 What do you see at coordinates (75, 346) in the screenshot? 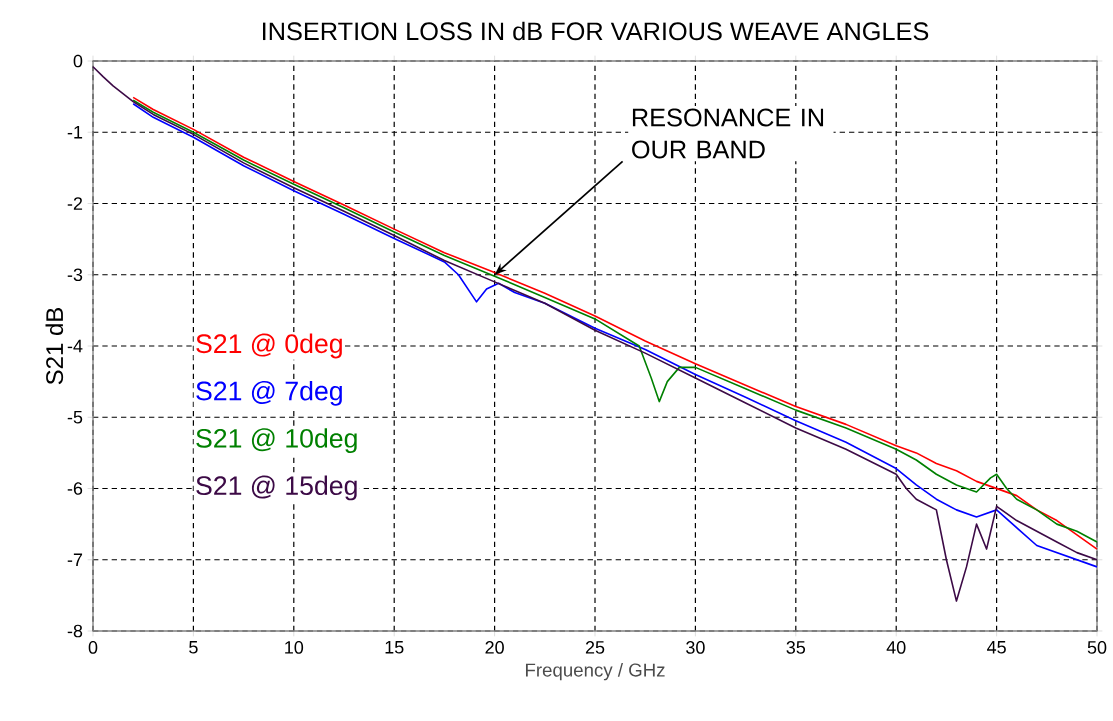
I see `y-tick-label: -4` at bounding box center [75, 346].